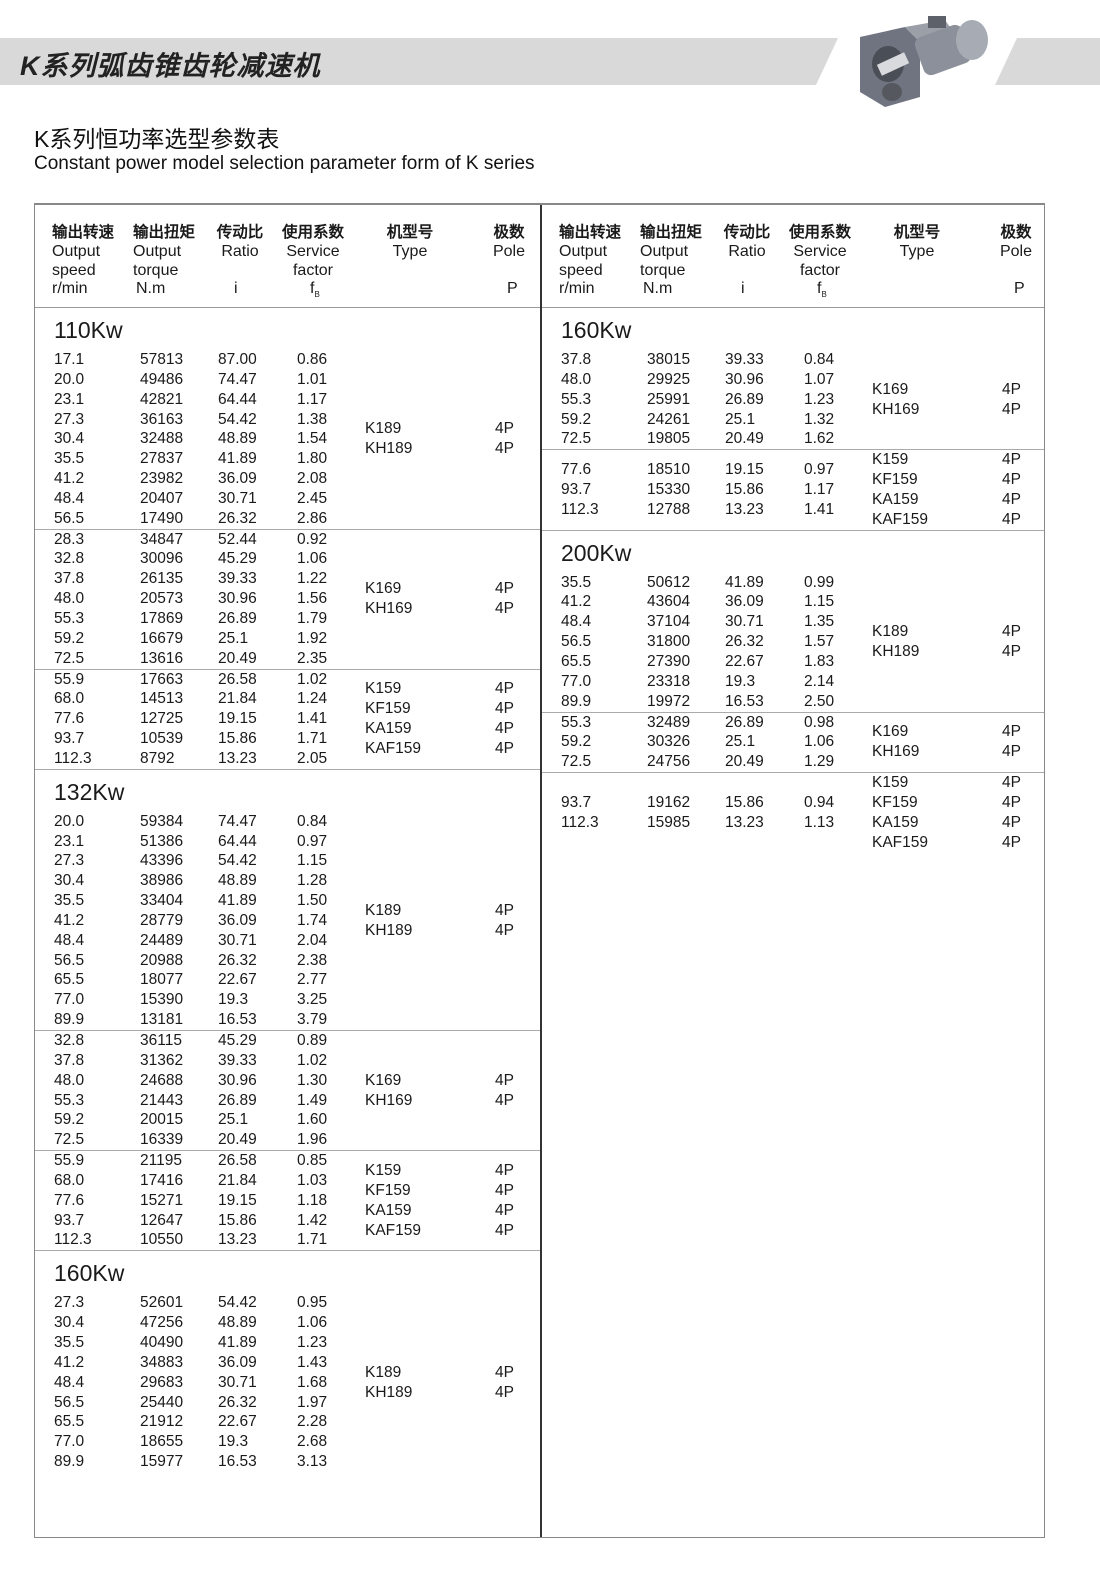 Image resolution: width=1100 pixels, height=1583 pixels. What do you see at coordinates (200, 739) in the screenshot?
I see `table-row: 93.7 10539 15.86 1.71` at bounding box center [200, 739].